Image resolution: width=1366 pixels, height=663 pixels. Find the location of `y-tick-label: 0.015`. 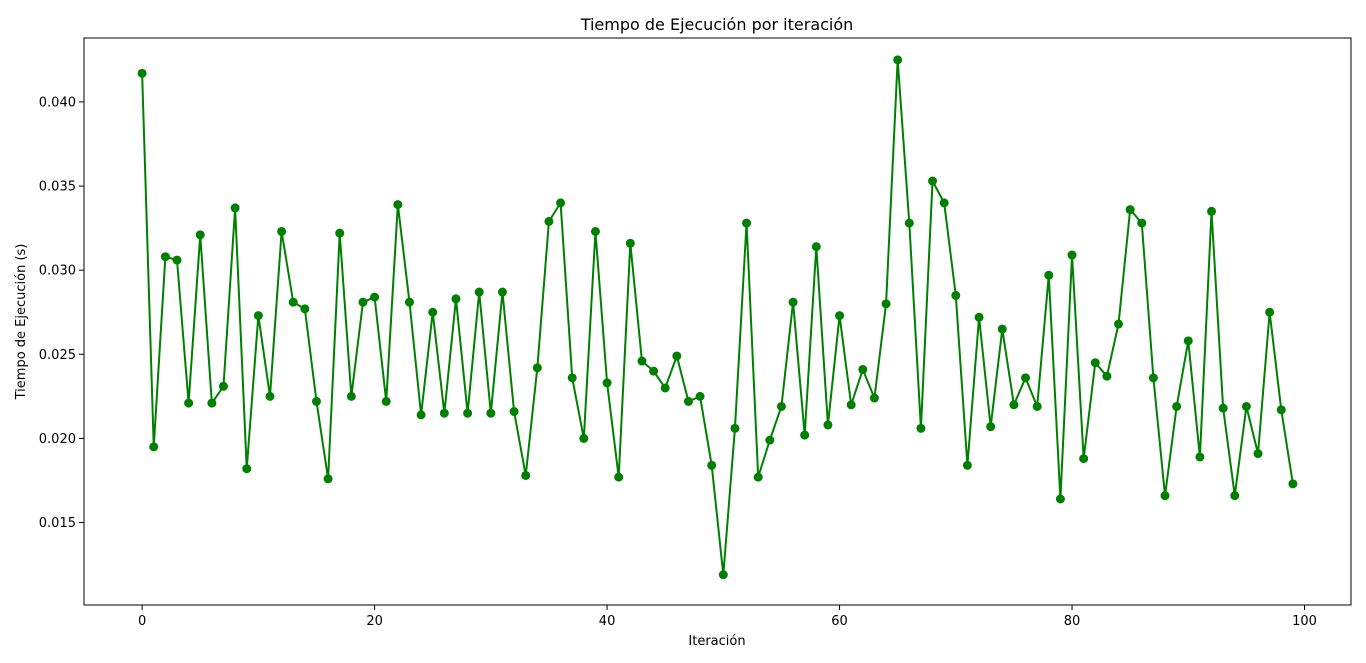

y-tick-label: 0.015 is located at coordinates (57, 523).